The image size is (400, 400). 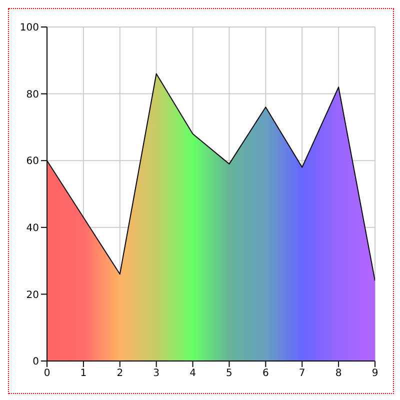 I want to click on x-tick-label: 9, so click(x=375, y=374).